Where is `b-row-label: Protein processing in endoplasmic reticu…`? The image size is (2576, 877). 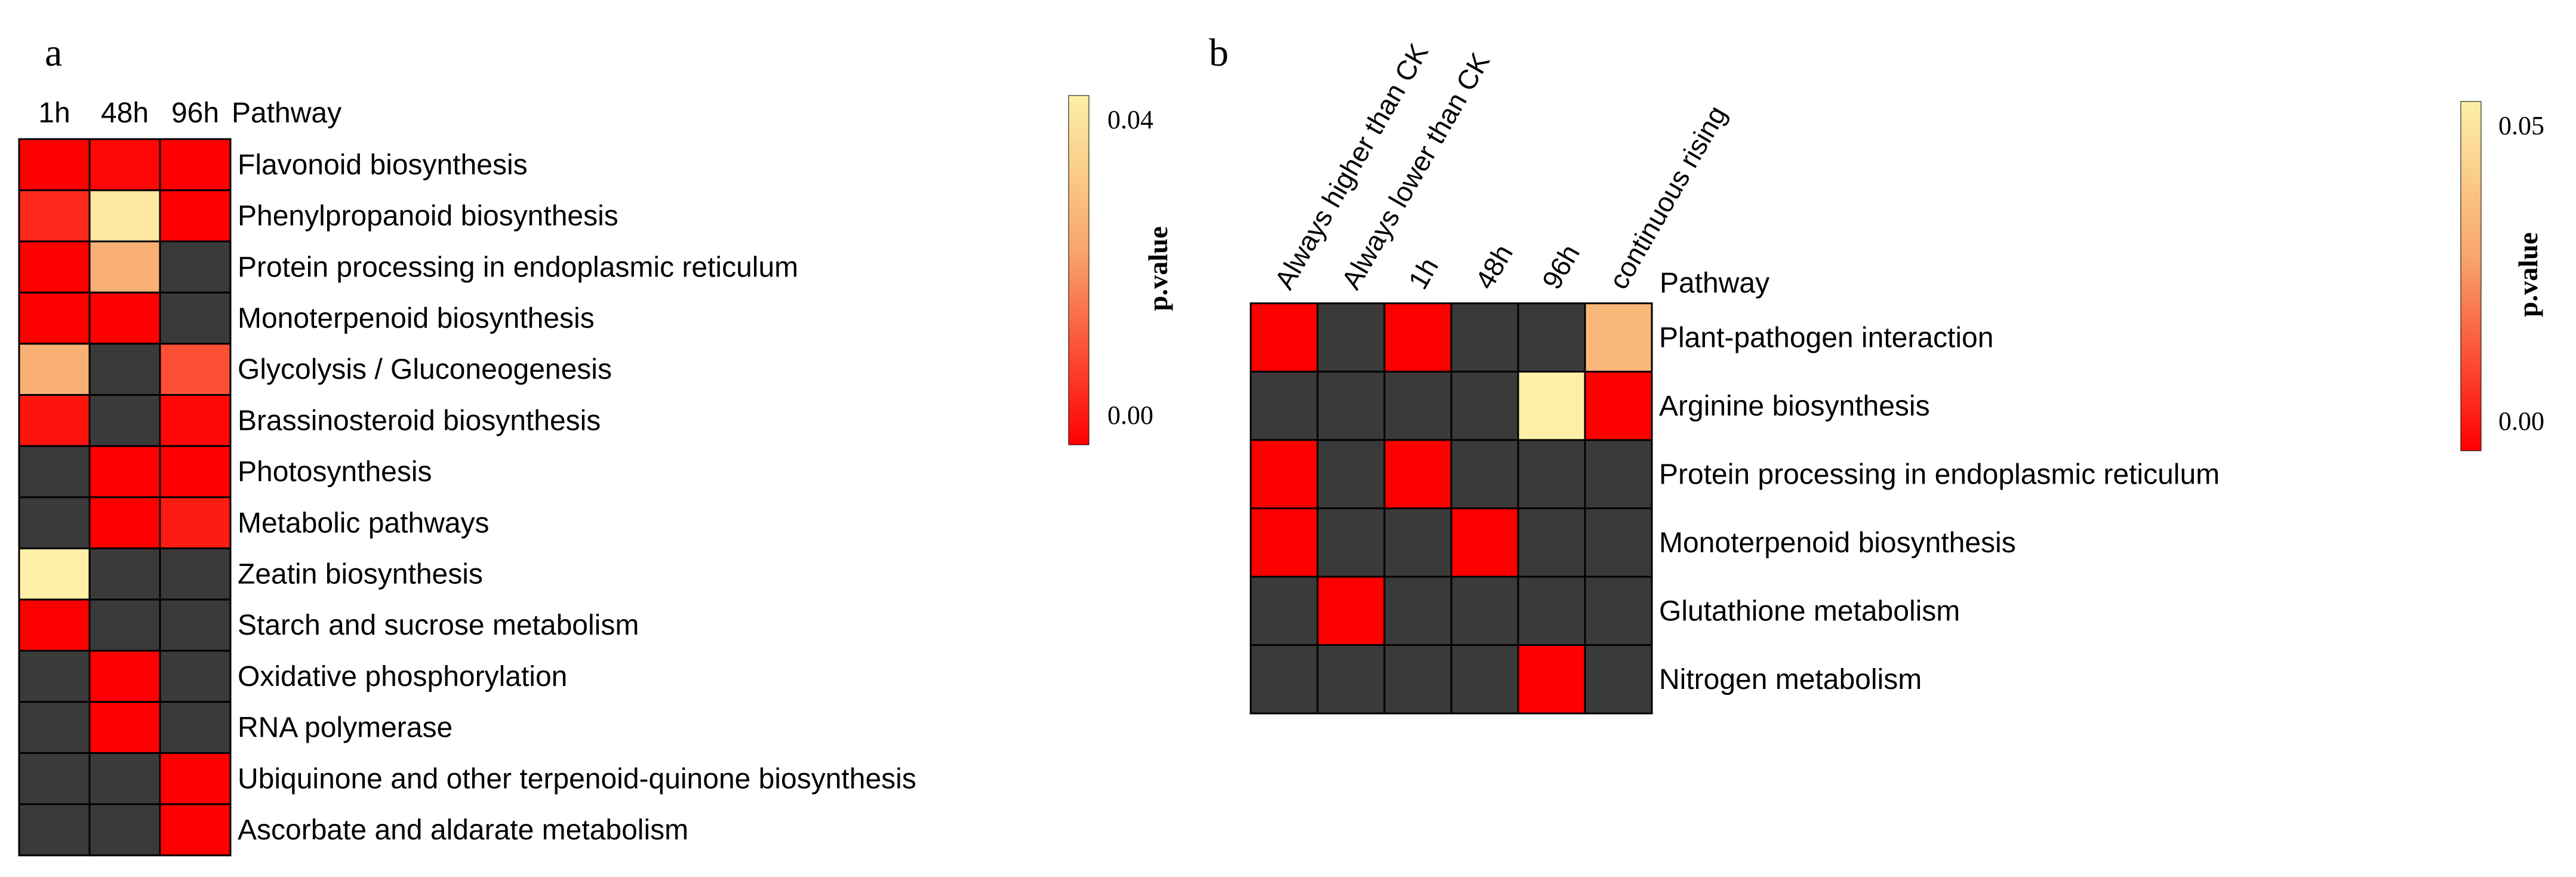
b-row-label: Protein processing in endoplasmic reticu… is located at coordinates (1939, 474).